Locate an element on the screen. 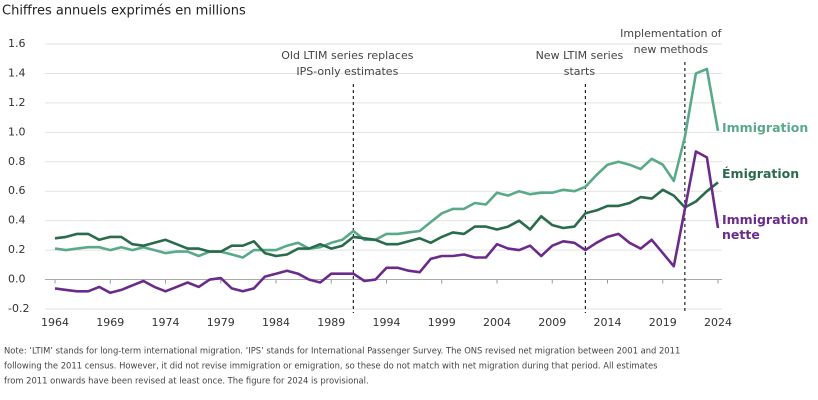  x-tick-label: 1994 is located at coordinates (387, 322).